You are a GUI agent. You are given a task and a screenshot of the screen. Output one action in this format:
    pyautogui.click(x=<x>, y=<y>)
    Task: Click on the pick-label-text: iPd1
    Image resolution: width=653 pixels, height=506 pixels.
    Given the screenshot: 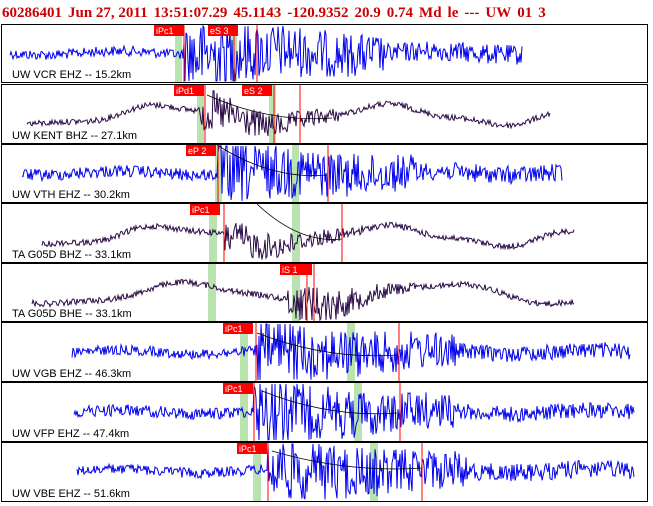 What is the action you would take?
    pyautogui.click(x=185, y=91)
    